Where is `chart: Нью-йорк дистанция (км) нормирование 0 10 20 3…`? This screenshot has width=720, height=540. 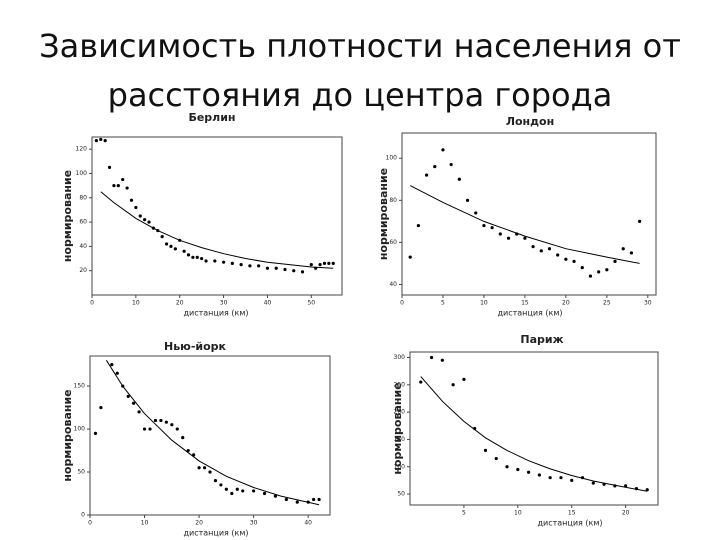 chart: Нью-йорк дистанция (км) нормирование 0 10 20 3… is located at coordinates (196, 439).